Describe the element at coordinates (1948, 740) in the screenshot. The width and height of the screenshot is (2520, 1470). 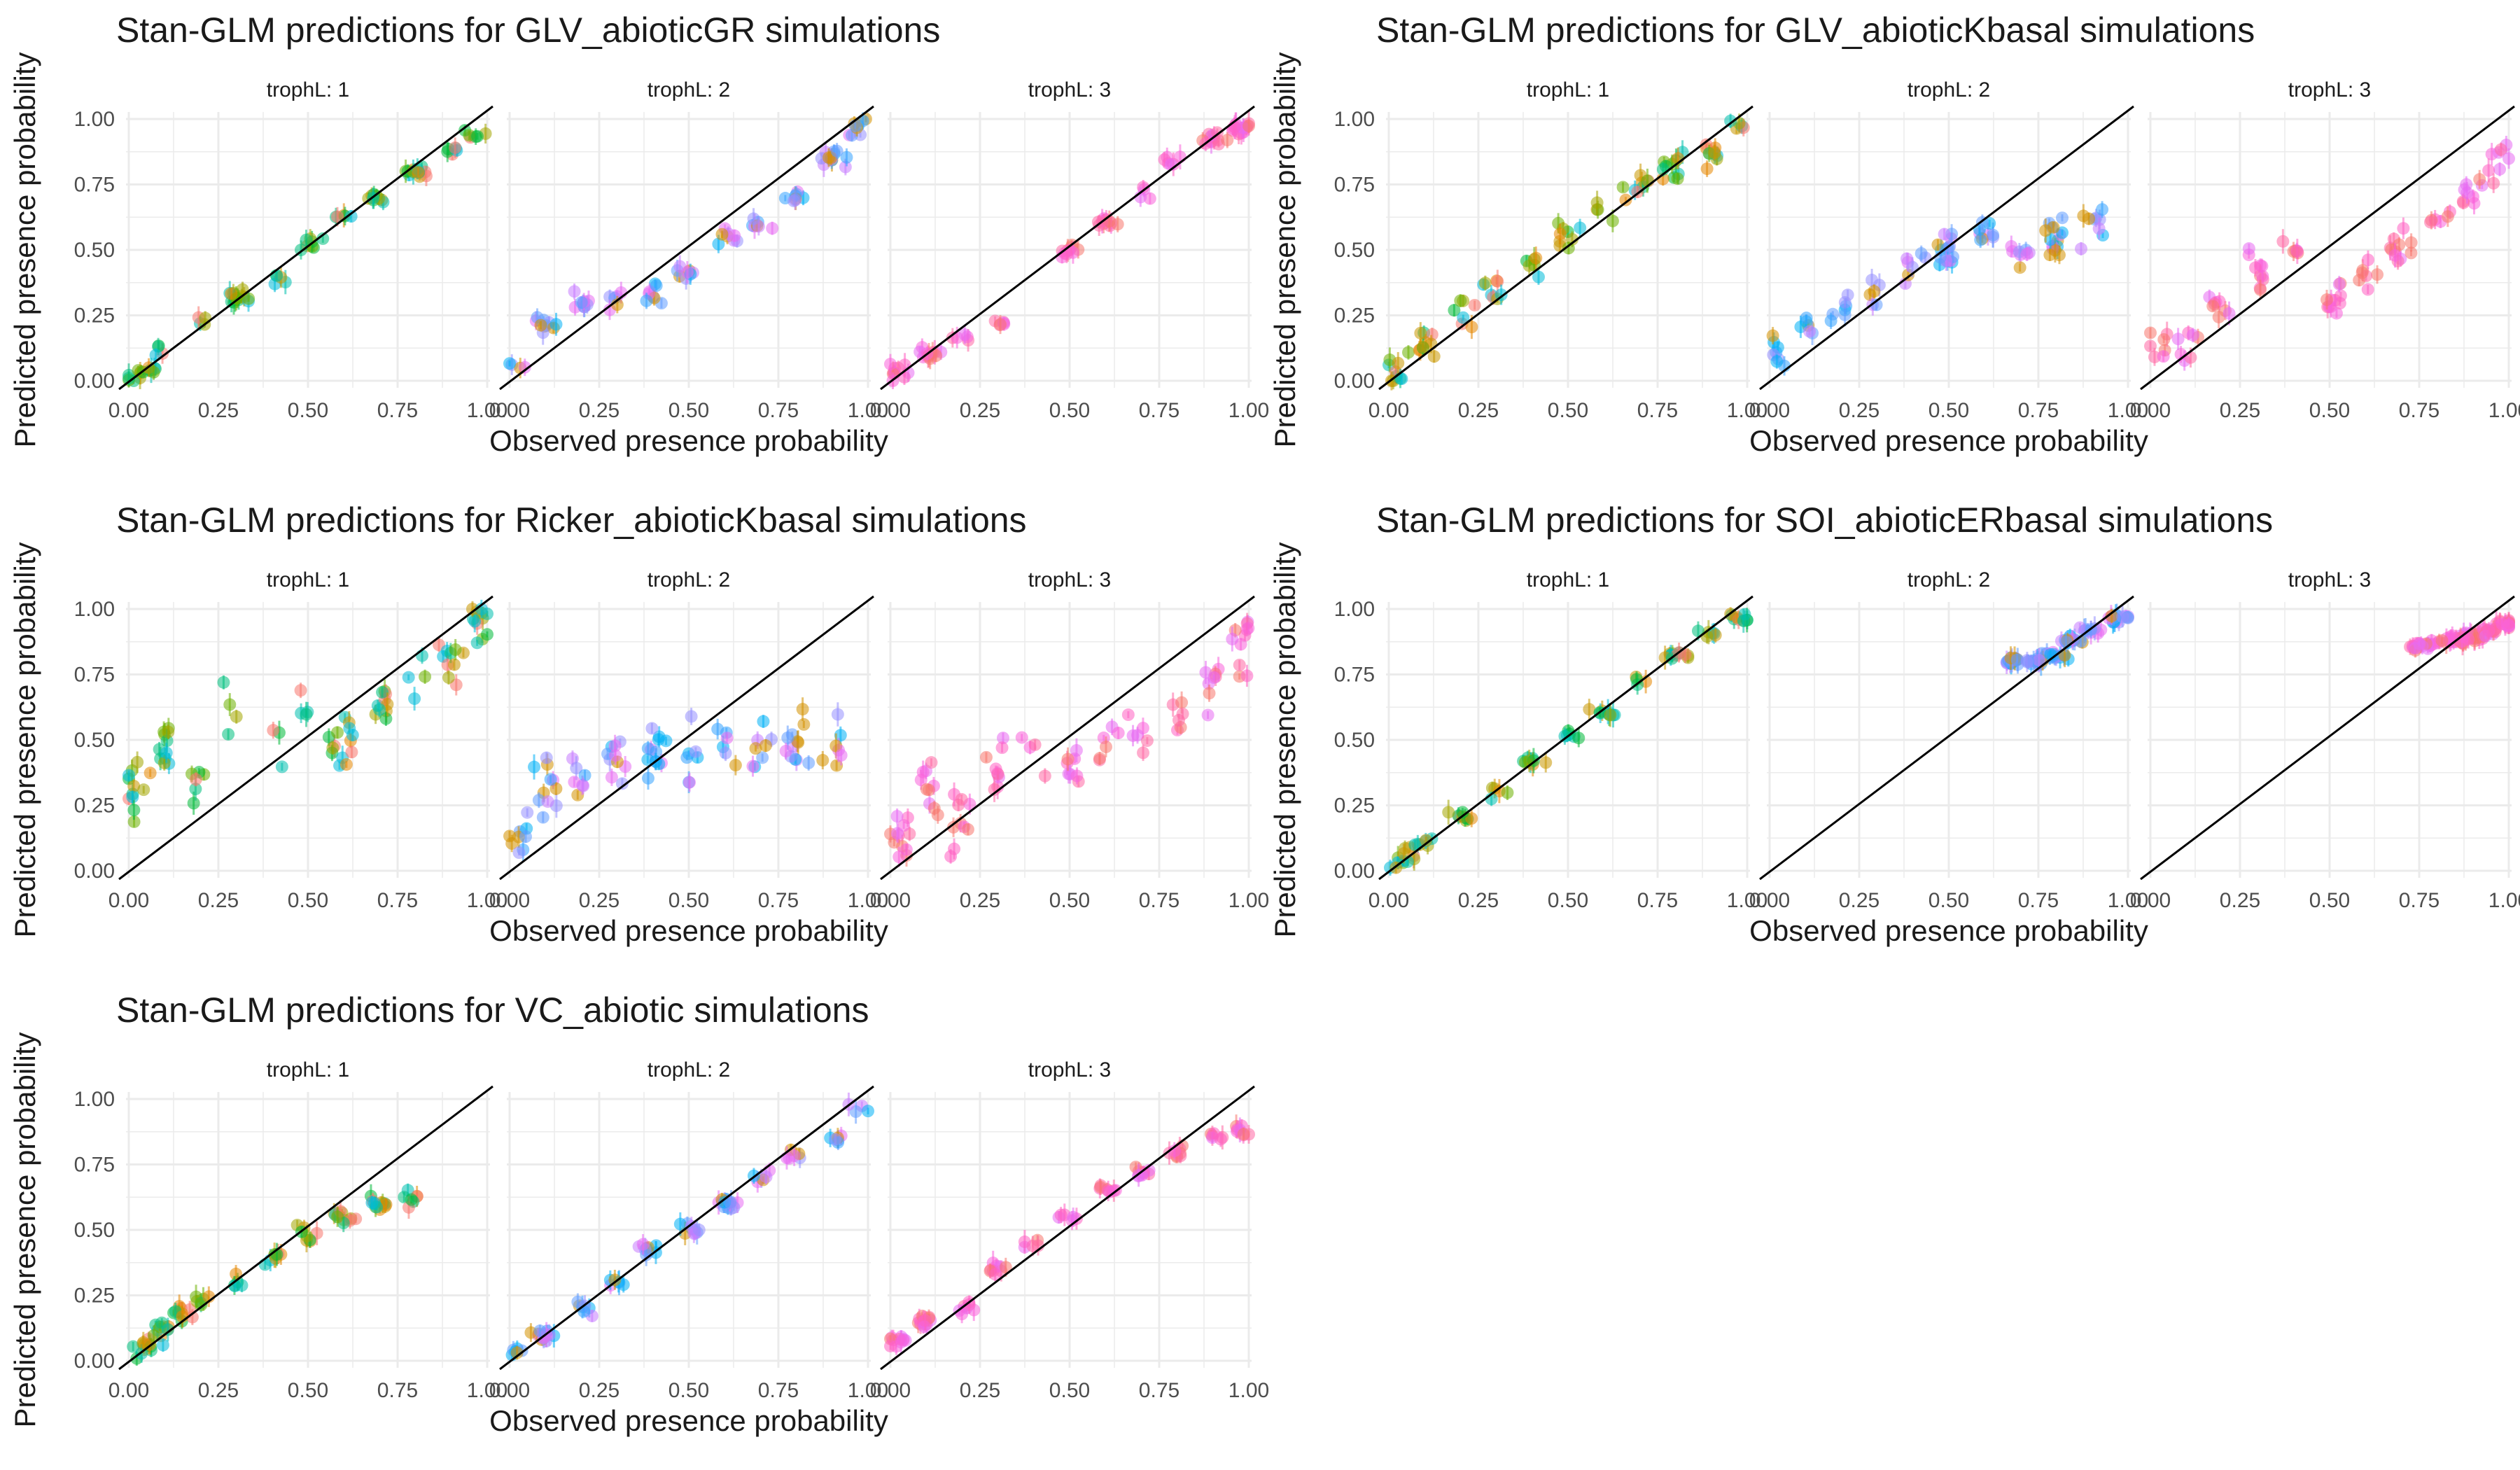
I see `facet-panel: trophL: 2 0.00 0.25 0.50 0.75 1.00` at that location.